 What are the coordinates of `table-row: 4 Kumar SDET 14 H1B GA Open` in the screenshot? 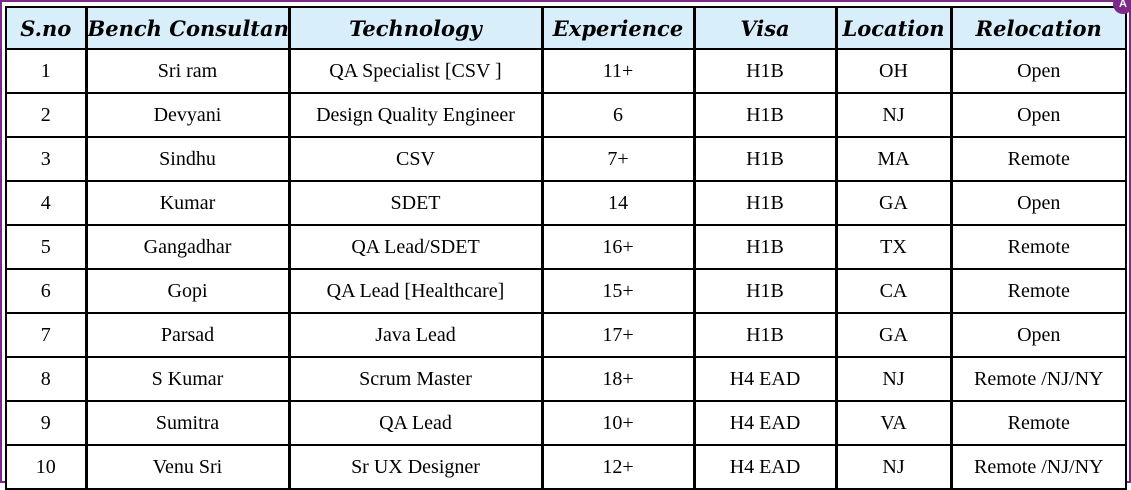 It's located at (566, 203).